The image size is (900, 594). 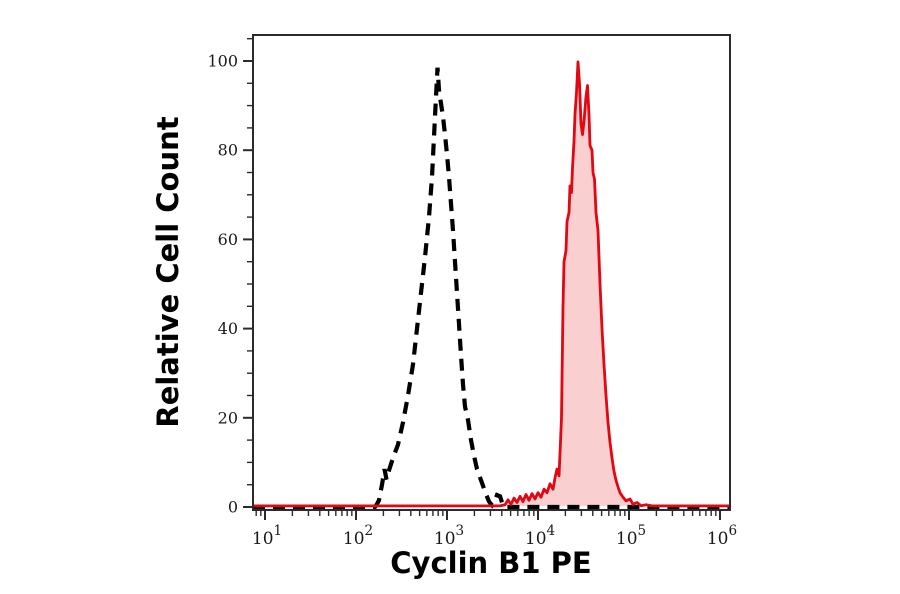 What do you see at coordinates (228, 328) in the screenshot?
I see `y-tick-label: 40` at bounding box center [228, 328].